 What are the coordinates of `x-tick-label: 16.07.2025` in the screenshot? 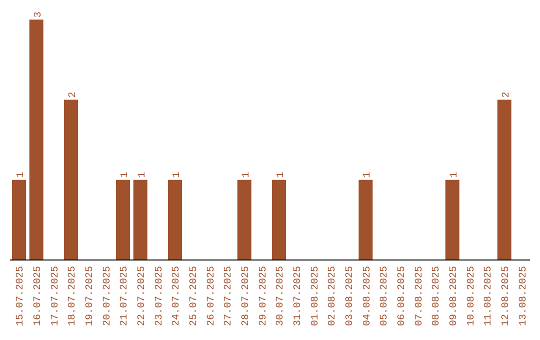 It's located at (38, 296).